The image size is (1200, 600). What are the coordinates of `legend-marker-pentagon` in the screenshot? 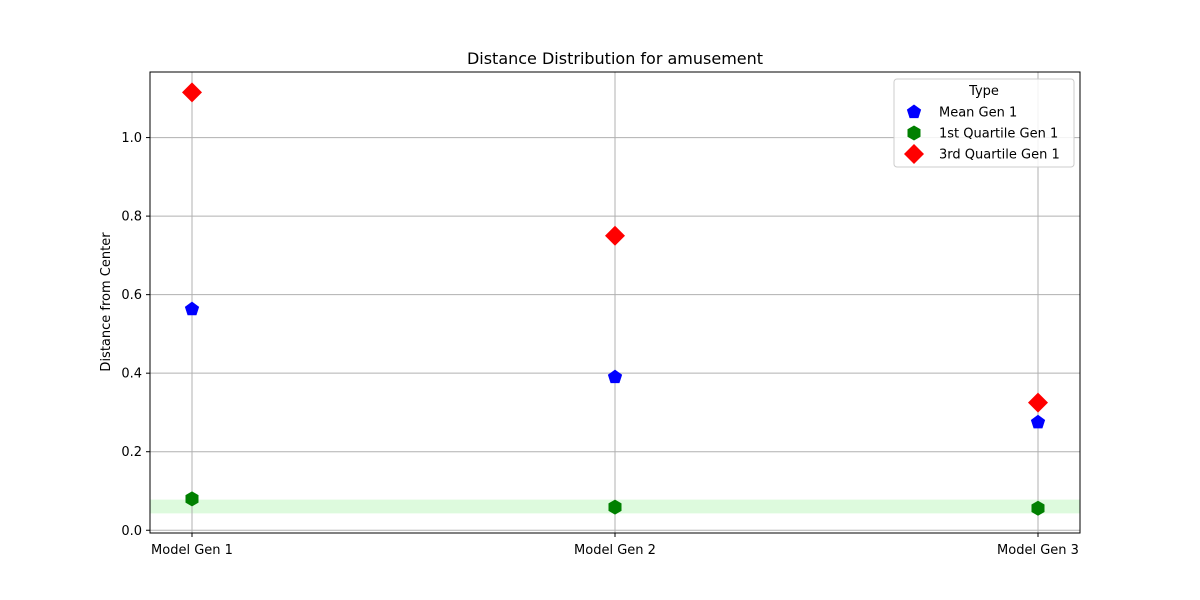 It's located at (914, 111).